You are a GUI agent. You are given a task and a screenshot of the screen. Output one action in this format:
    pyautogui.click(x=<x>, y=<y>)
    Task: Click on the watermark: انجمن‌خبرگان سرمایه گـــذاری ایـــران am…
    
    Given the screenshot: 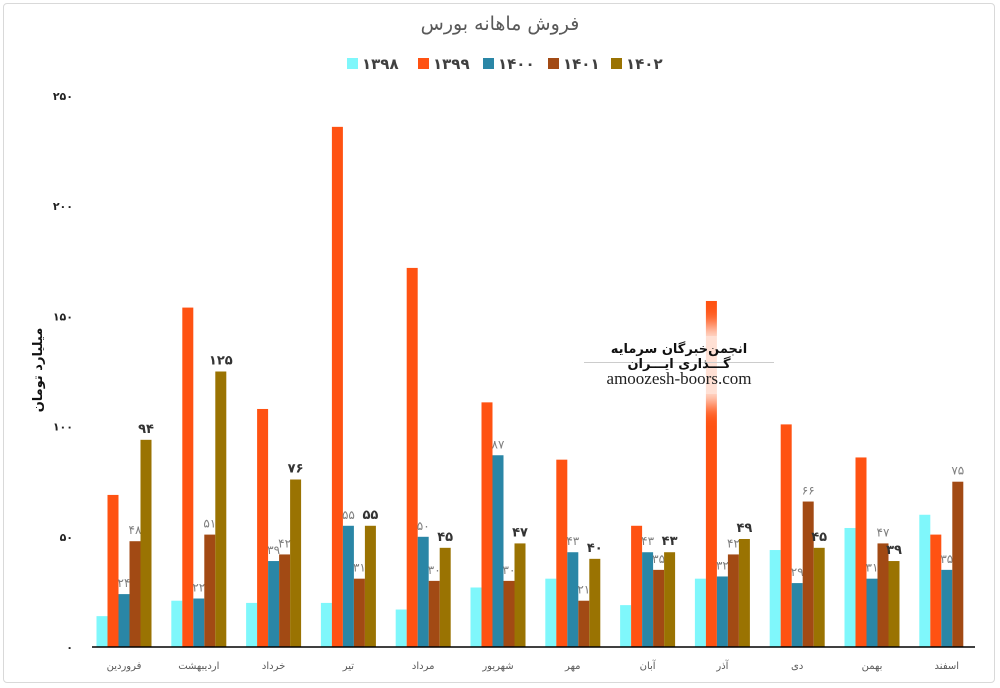 What is the action you would take?
    pyautogui.click(x=679, y=365)
    